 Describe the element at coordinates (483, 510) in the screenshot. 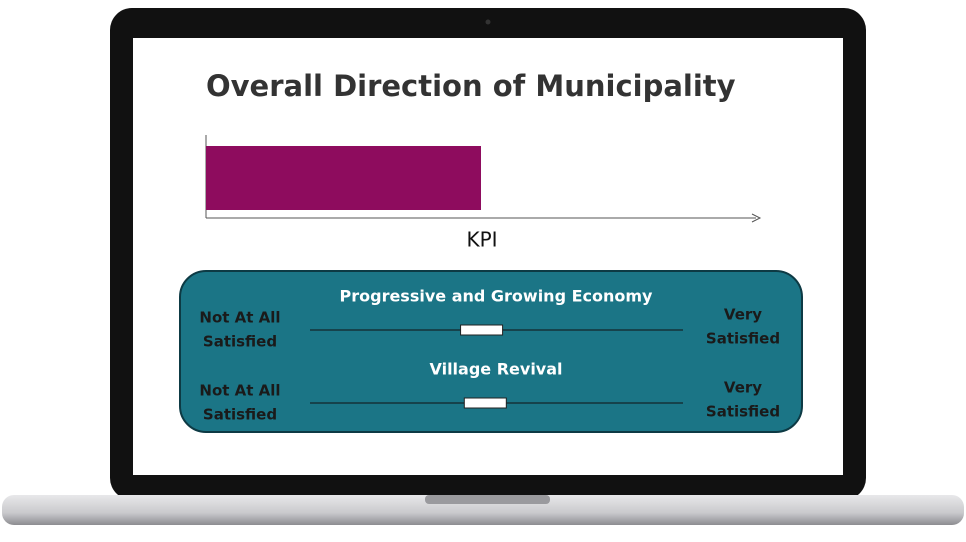

I see `laptop-base` at that location.